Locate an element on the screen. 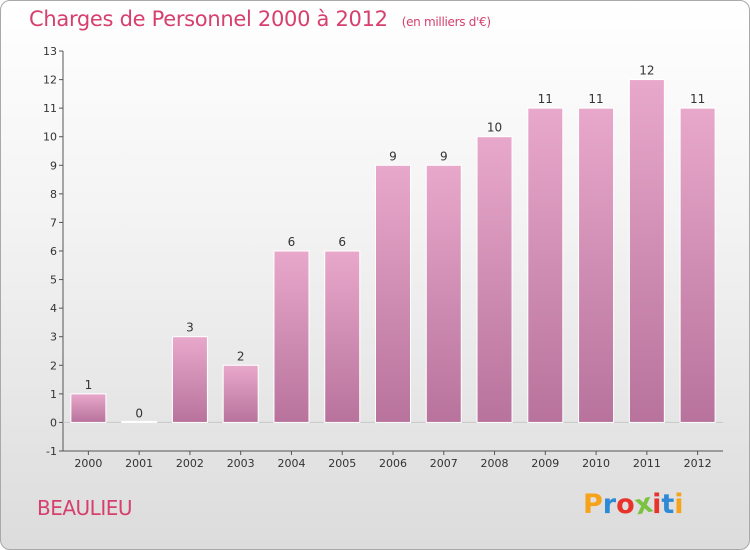 The width and height of the screenshot is (750, 550). x-tick-label-2001: 2001 is located at coordinates (139, 463).